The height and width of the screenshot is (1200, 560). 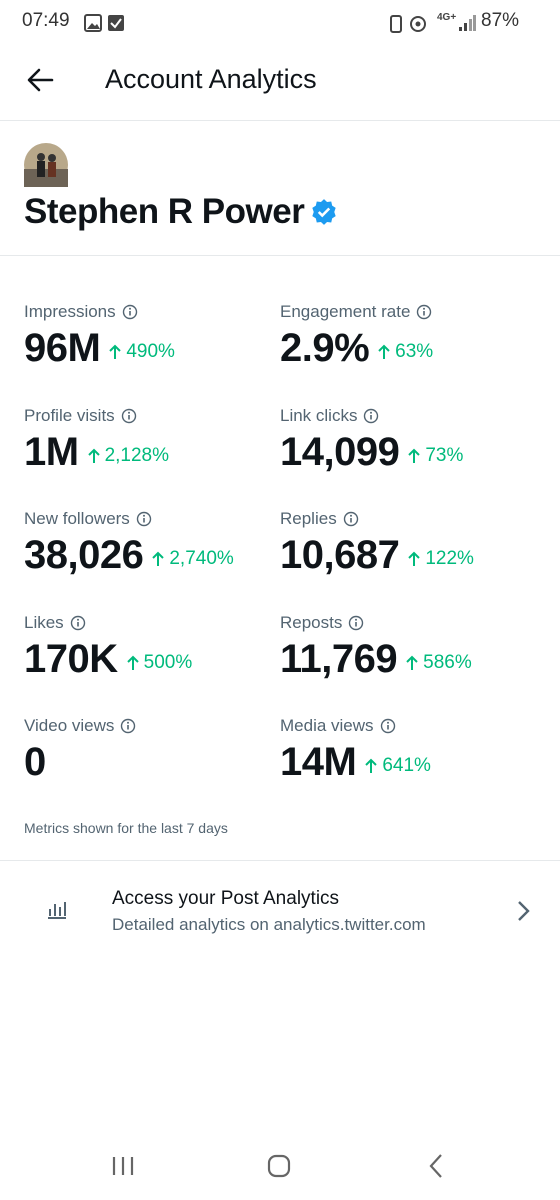 I want to click on metric-change-row: 2,740%, so click(x=192, y=559).